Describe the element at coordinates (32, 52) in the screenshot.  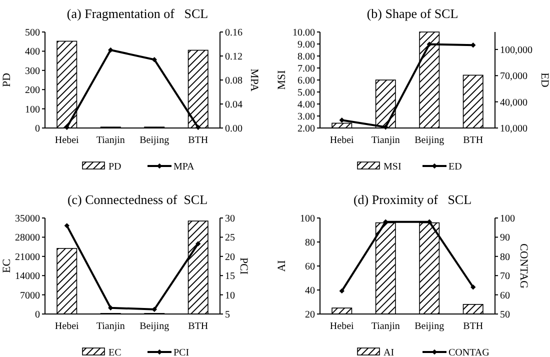
I see `y-tick-label: 400` at that location.